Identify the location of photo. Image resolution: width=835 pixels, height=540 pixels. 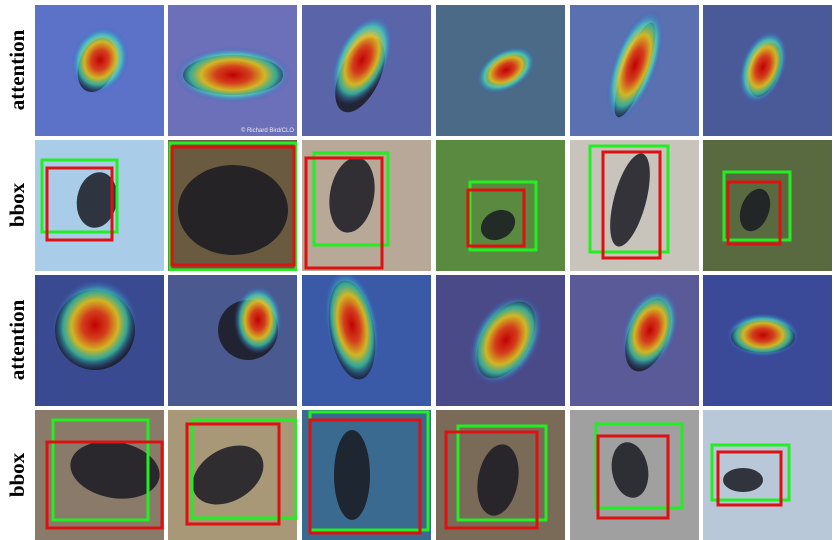
(767, 475).